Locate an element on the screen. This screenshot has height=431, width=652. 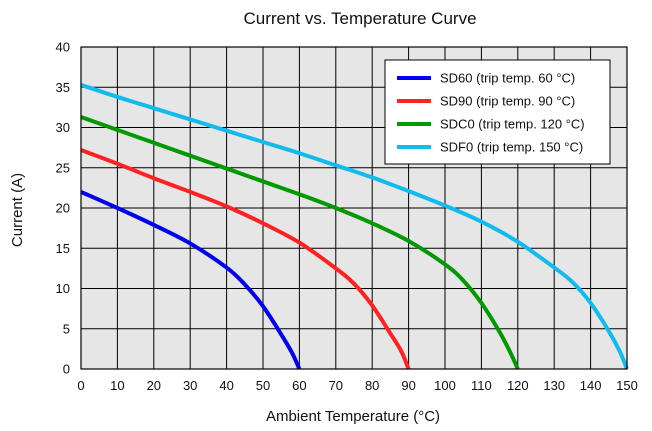
x-tick-label: 130 is located at coordinates (554, 385).